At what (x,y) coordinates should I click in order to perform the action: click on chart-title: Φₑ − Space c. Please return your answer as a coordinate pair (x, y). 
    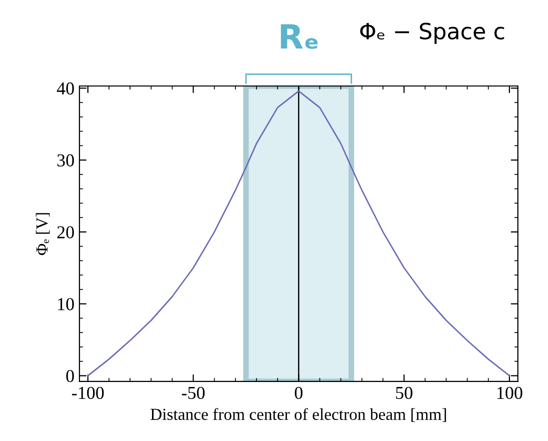
    Looking at the image, I should click on (432, 33).